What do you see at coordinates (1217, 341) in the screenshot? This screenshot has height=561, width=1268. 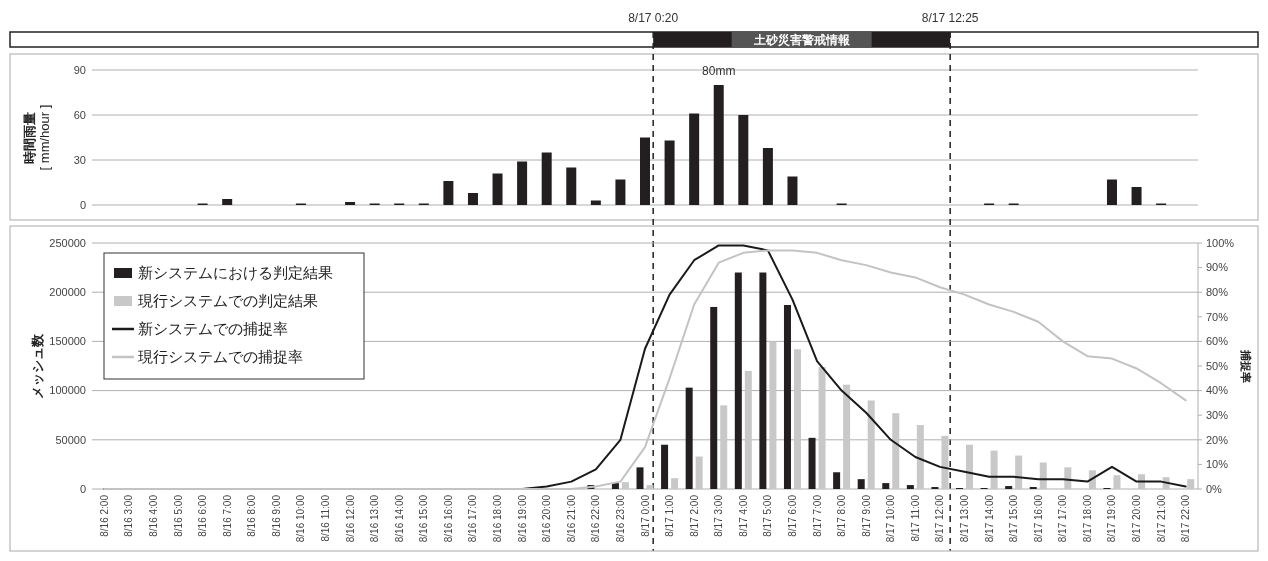 I see `y2-tick-label: 60%` at bounding box center [1217, 341].